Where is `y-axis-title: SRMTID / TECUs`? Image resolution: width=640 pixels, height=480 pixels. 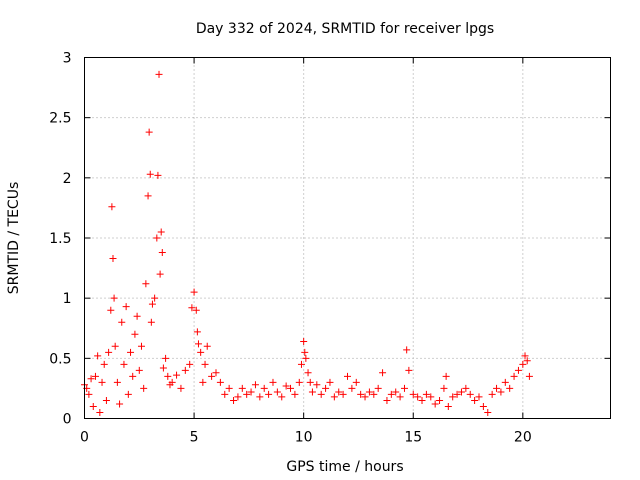 y-axis-title: SRMTID / TECUs is located at coordinates (14, 238).